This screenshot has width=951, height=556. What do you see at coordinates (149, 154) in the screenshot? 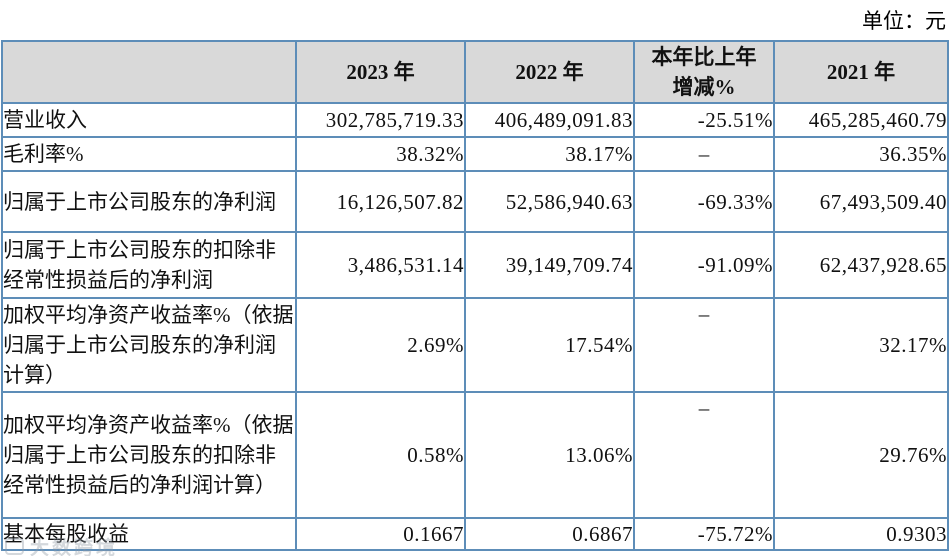
I see `metric-cell: 毛利率%` at bounding box center [149, 154].